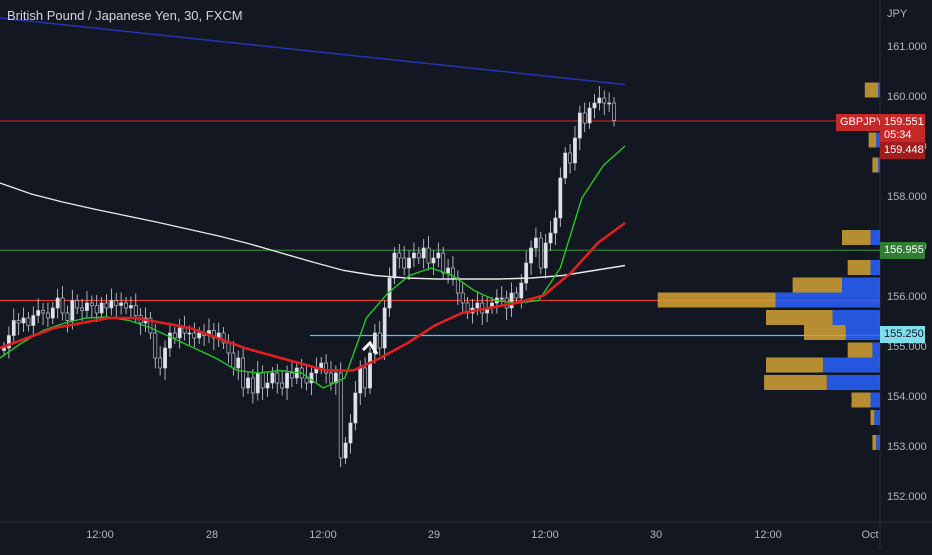 The width and height of the screenshot is (932, 555). I want to click on other-price-tag: 159.448, so click(902, 150).